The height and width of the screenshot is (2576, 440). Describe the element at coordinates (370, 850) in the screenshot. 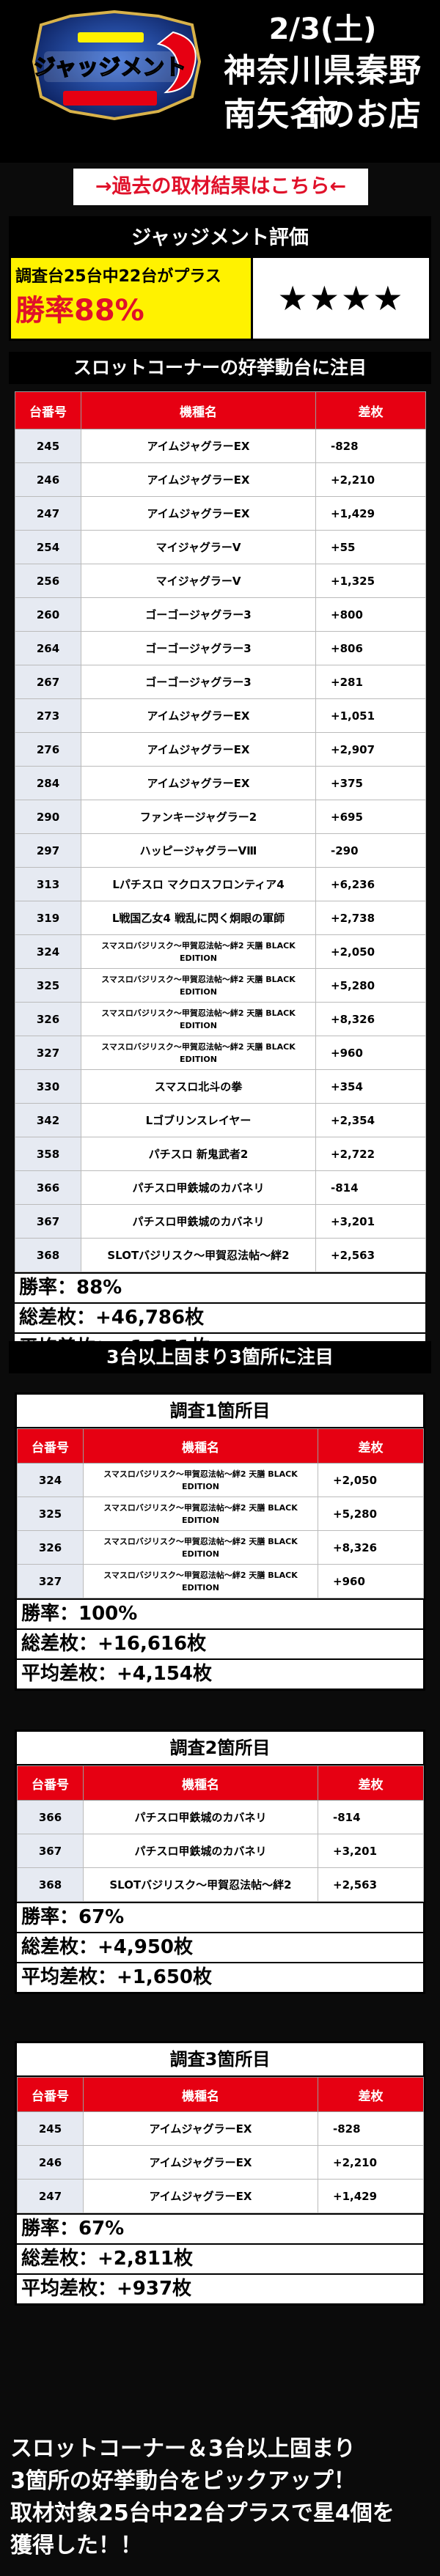

I see `coin-diff: -290` at that location.